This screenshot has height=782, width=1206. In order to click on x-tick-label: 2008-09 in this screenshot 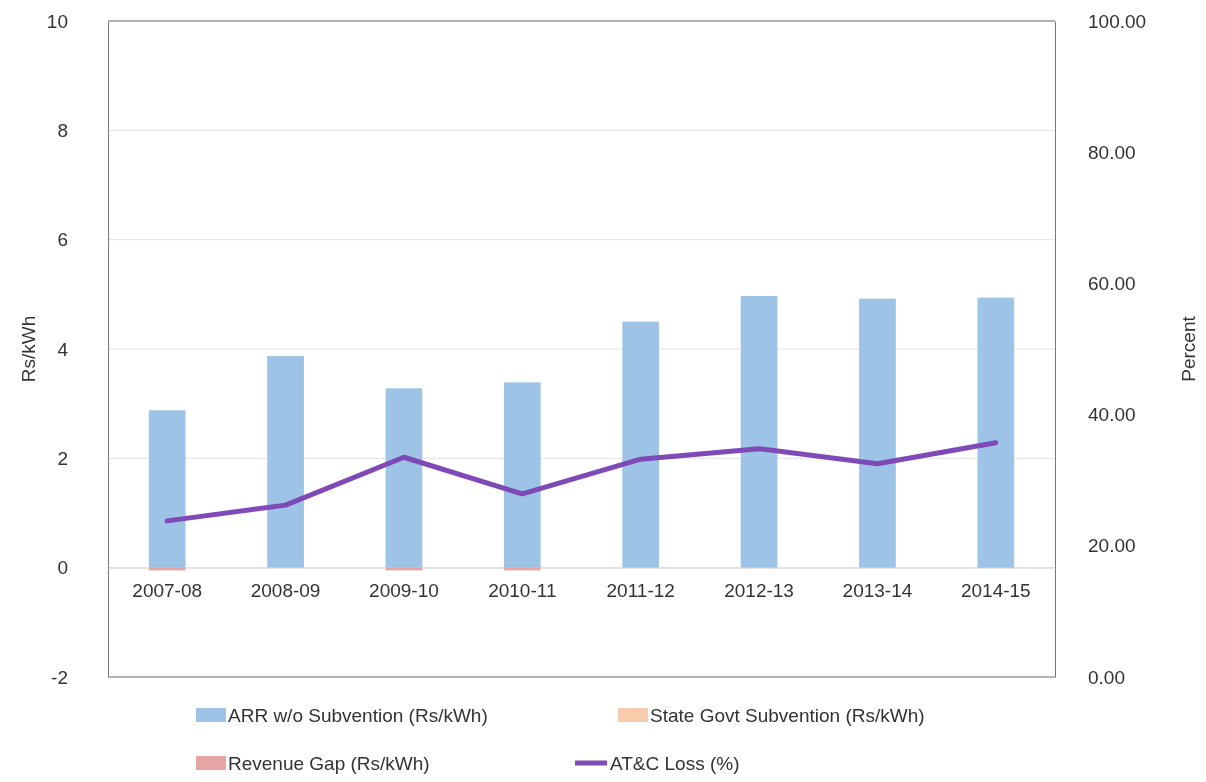, I will do `click(285, 591)`.